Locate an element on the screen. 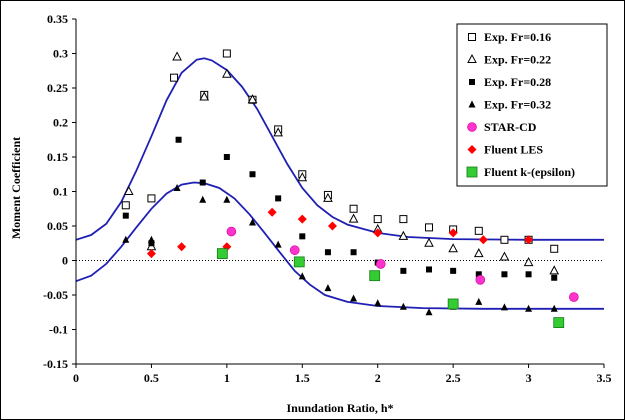 The height and width of the screenshot is (420, 625). y-tick-label: 0.25 is located at coordinates (57, 88).